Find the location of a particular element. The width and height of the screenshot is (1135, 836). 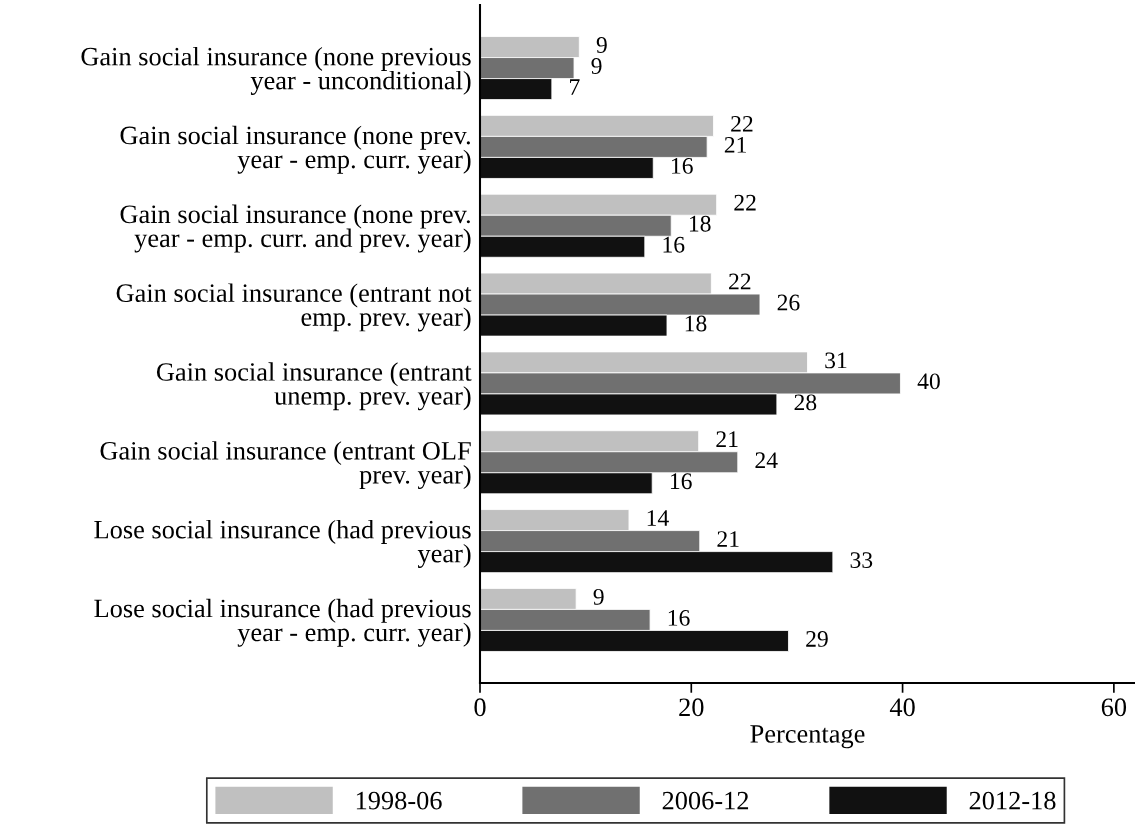

data-label: 7 is located at coordinates (575, 87).